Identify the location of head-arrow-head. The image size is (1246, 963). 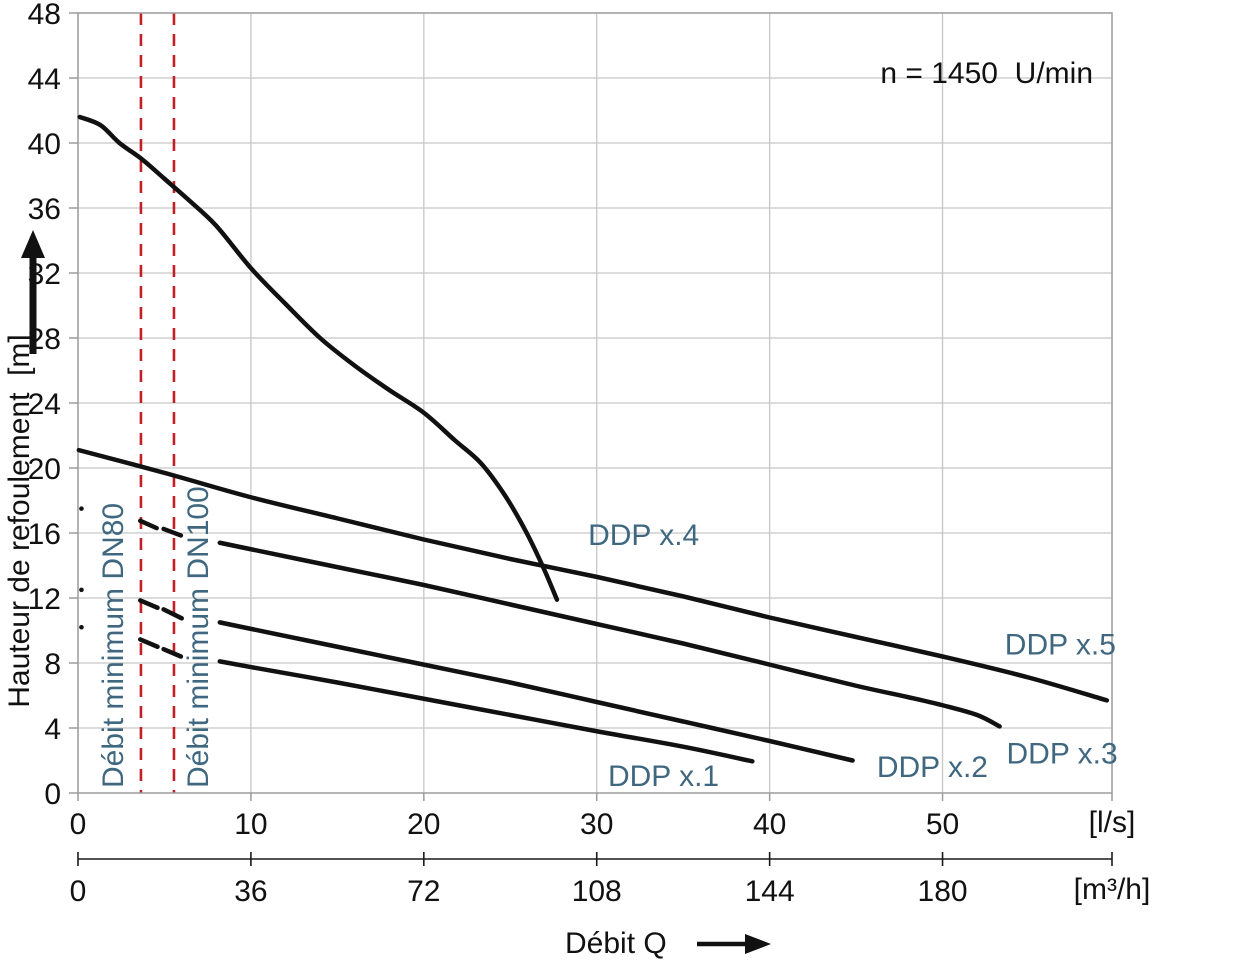
(33, 244).